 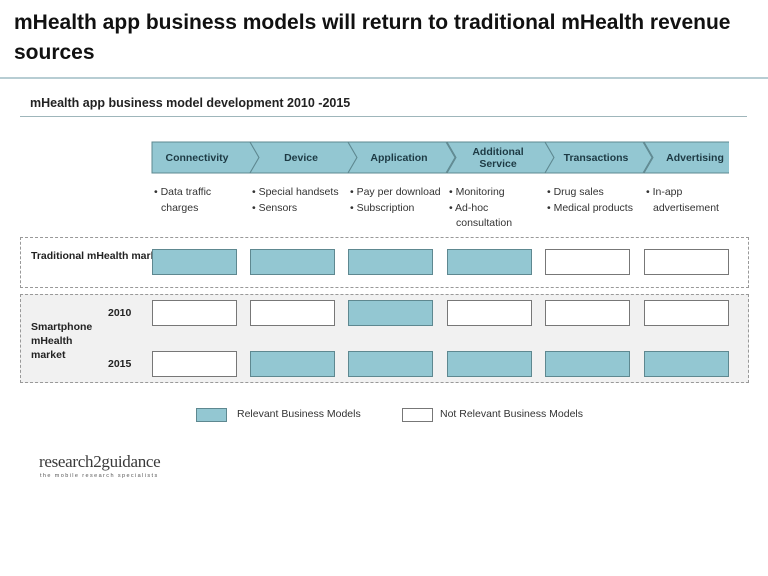 I want to click on subtitle-divider, so click(x=383, y=116).